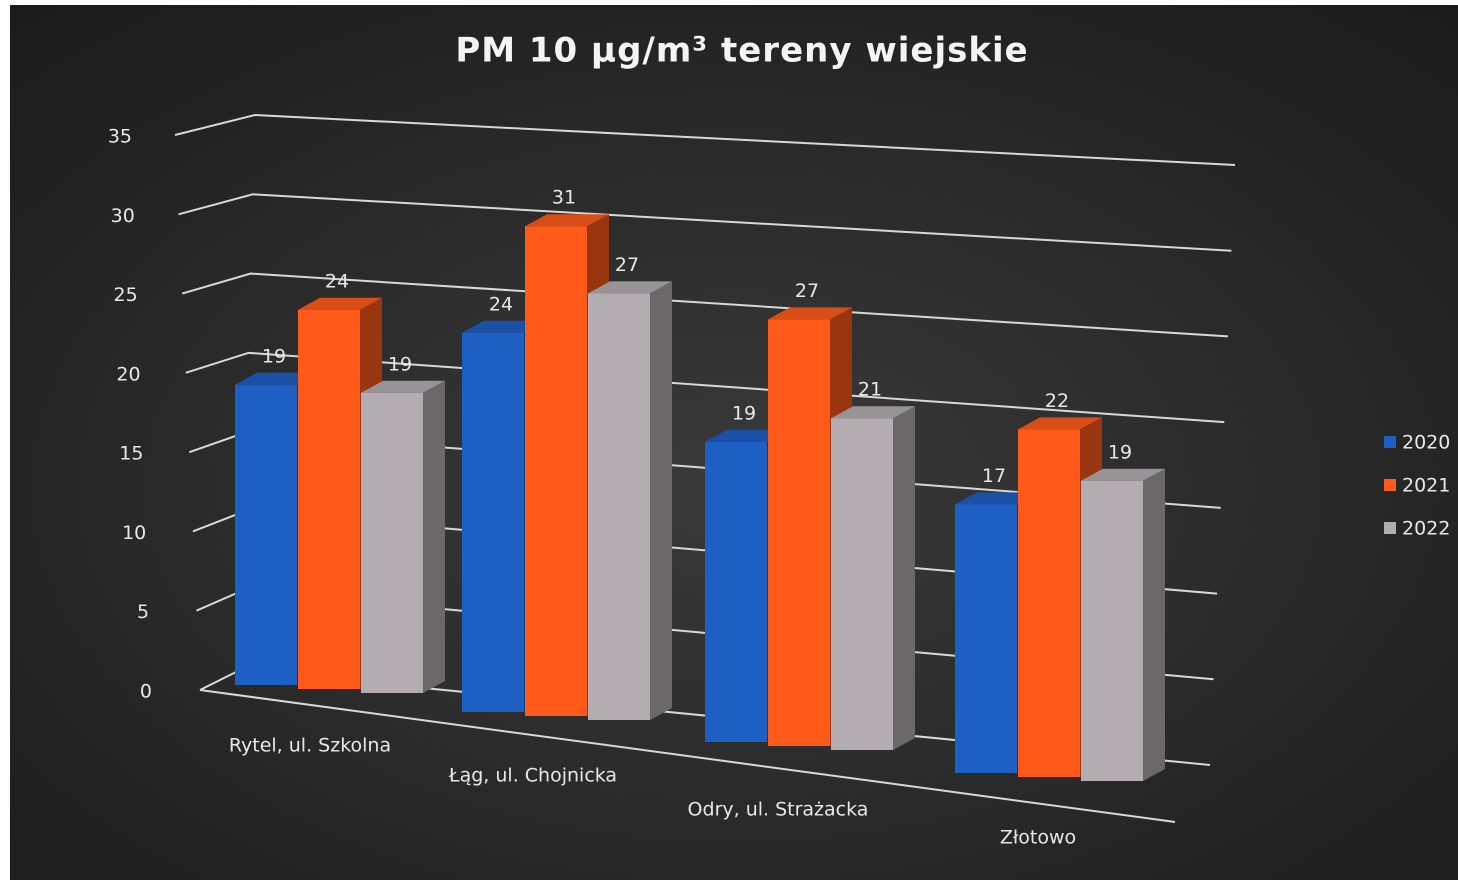 This screenshot has height=885, width=1458. What do you see at coordinates (870, 390) in the screenshot?
I see `data-label: 21` at bounding box center [870, 390].